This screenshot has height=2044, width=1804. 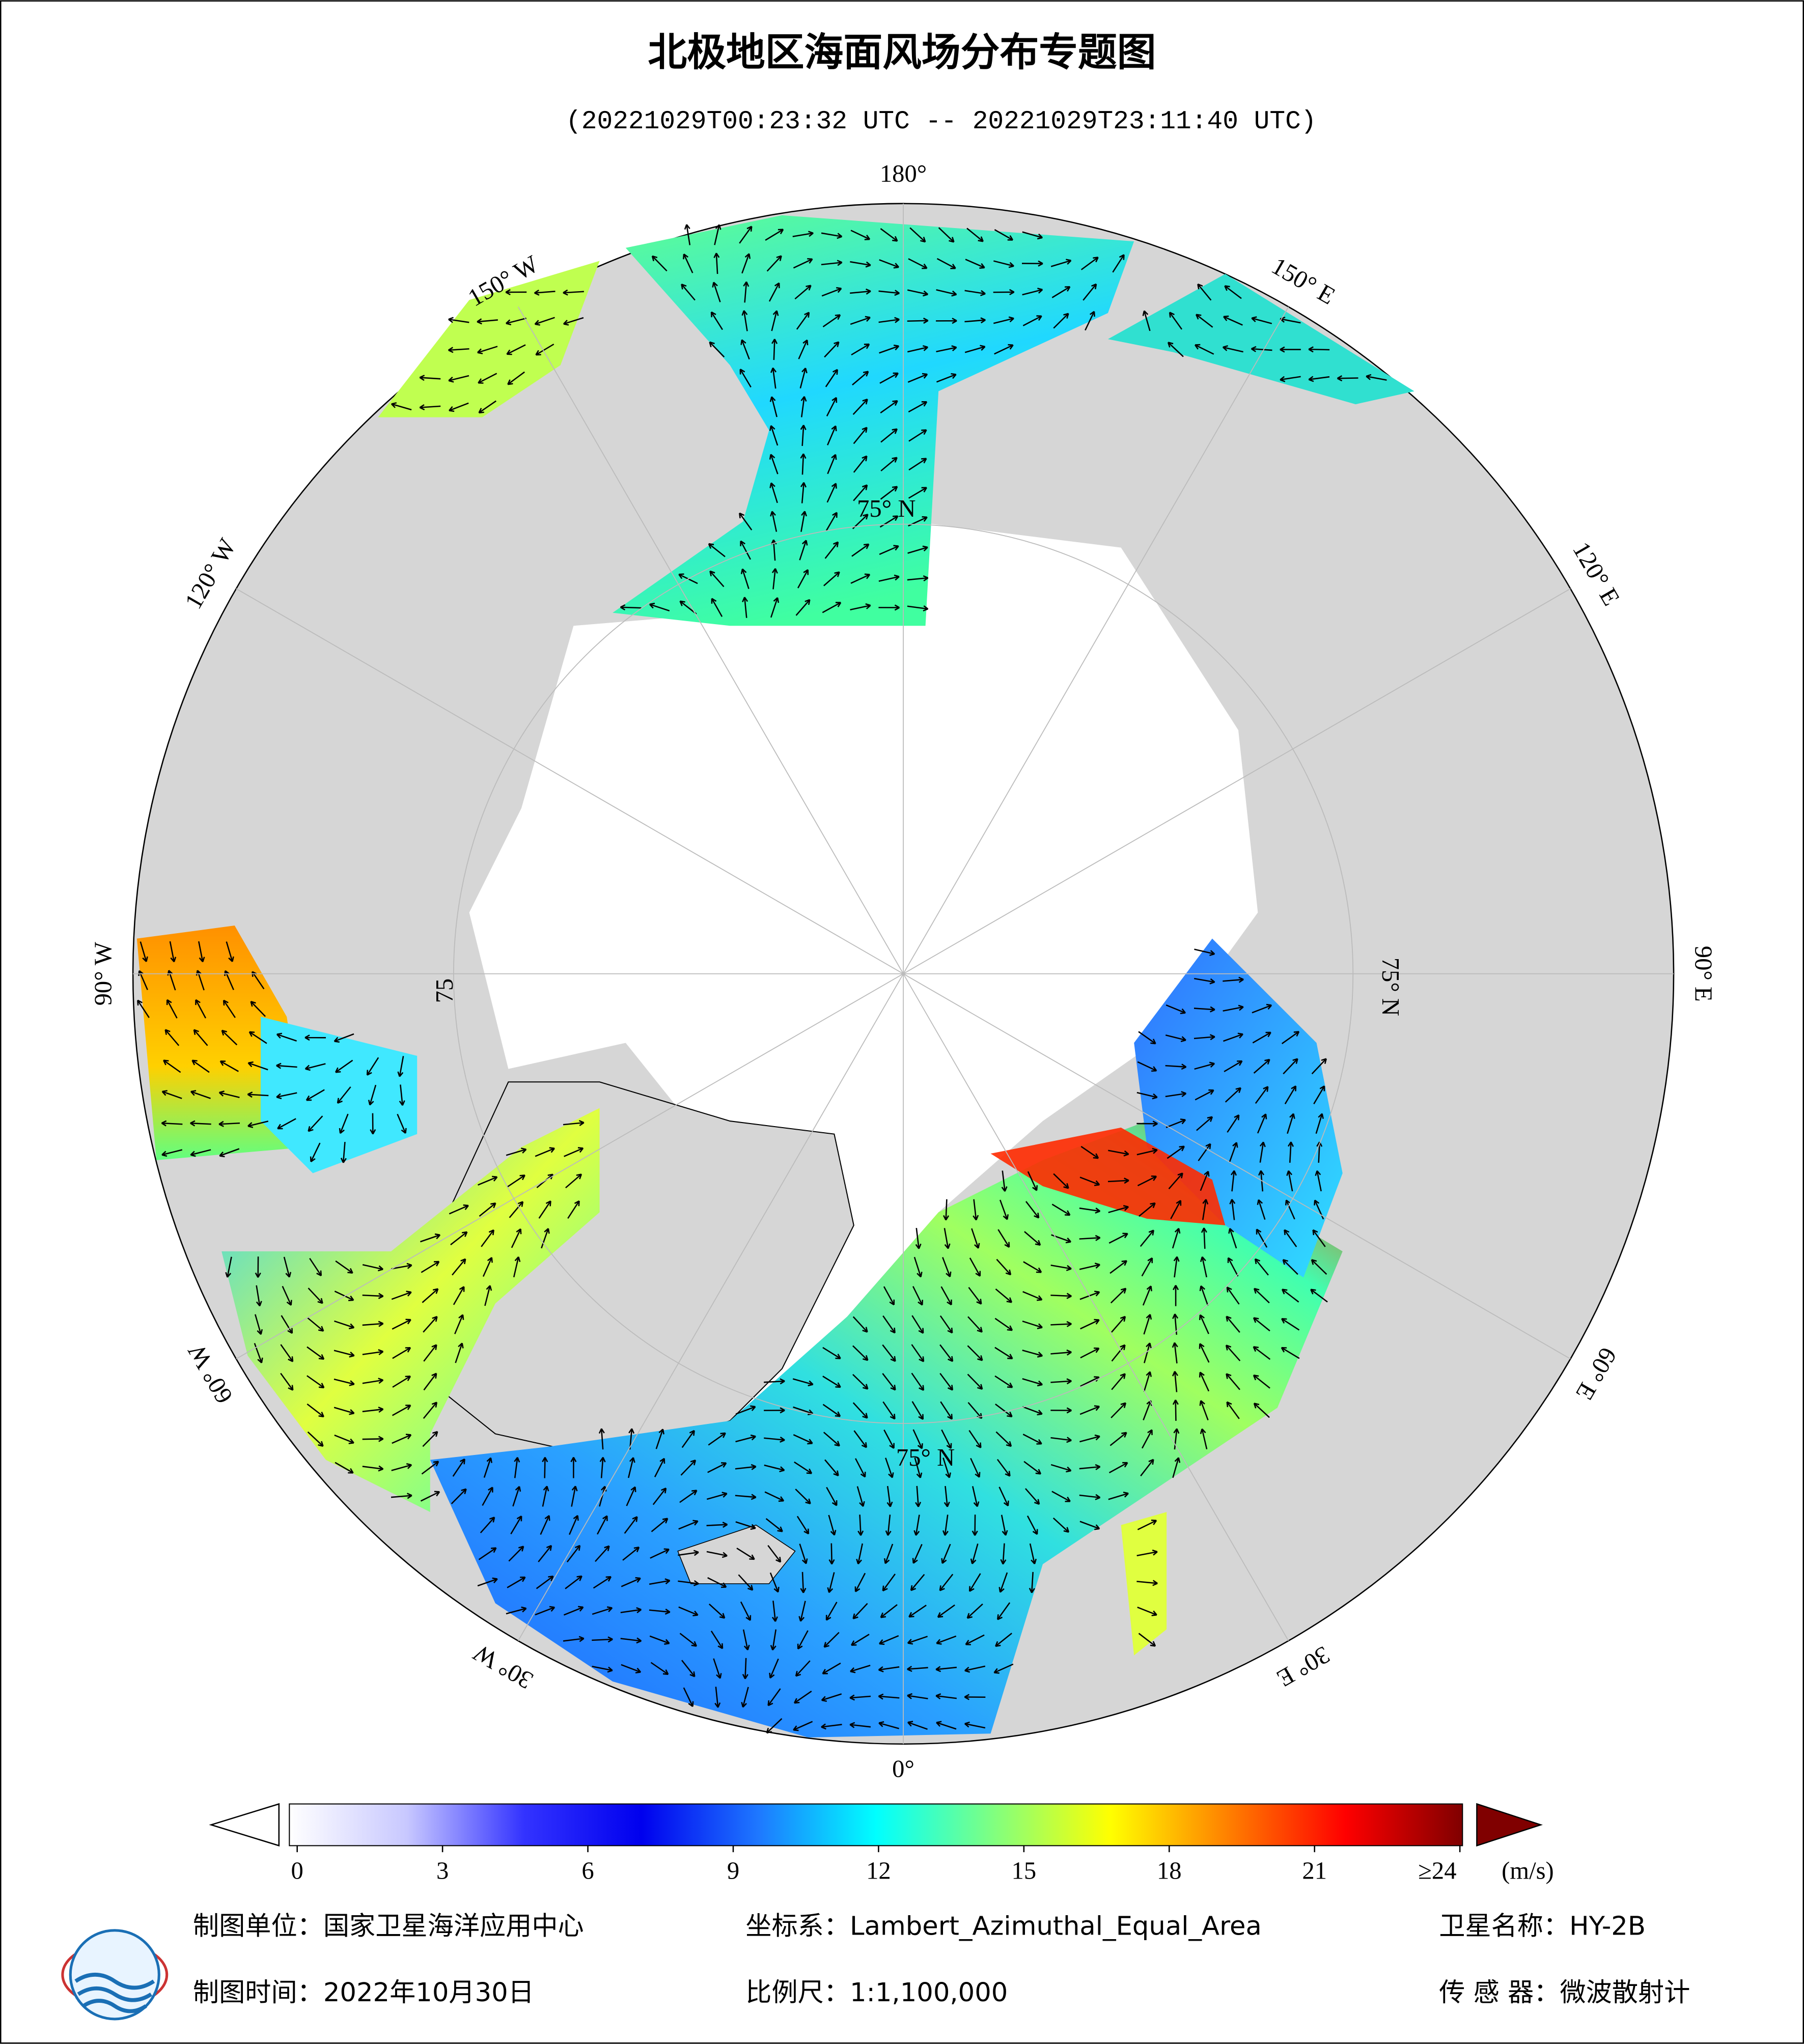 I want to click on colorbar-tick-label: 0, so click(x=297, y=1870).